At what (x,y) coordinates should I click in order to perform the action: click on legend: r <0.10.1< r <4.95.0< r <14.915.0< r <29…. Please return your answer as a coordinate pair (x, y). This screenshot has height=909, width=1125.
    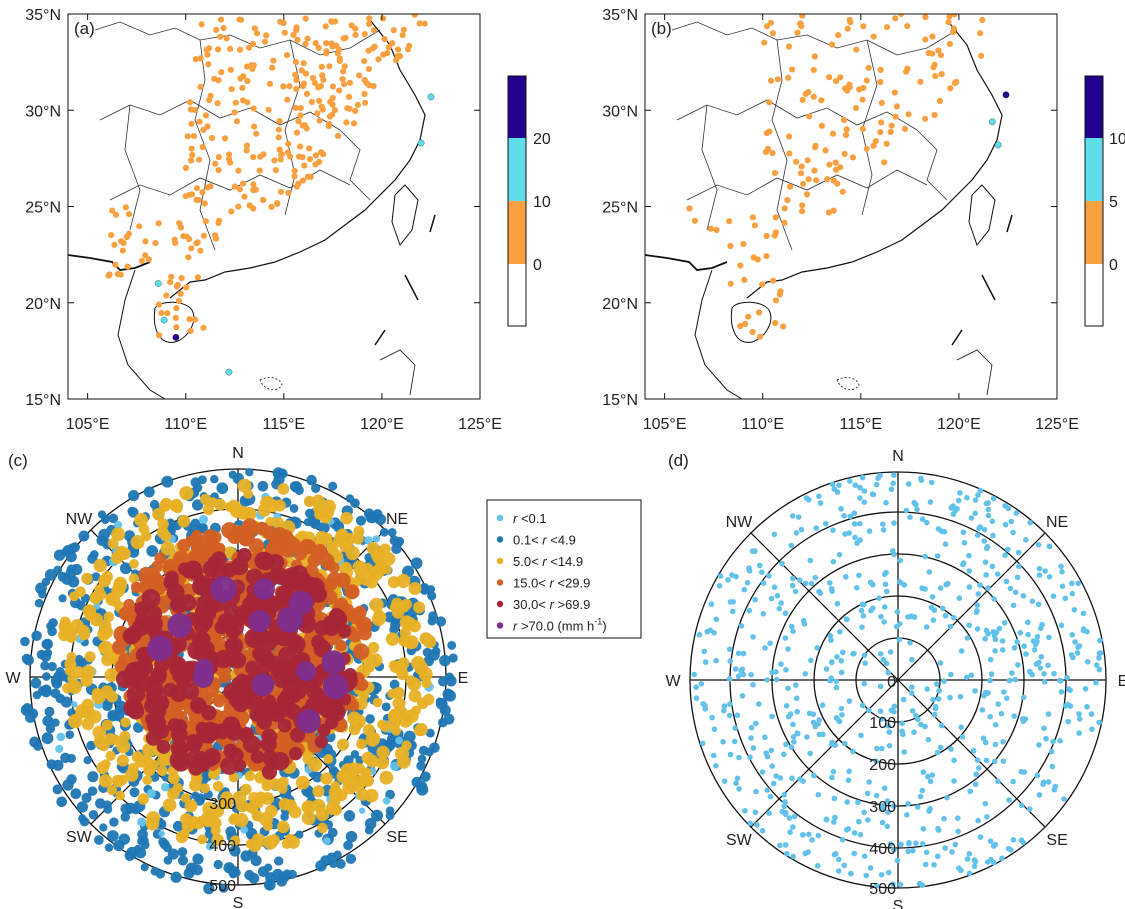
    Looking at the image, I should click on (564, 569).